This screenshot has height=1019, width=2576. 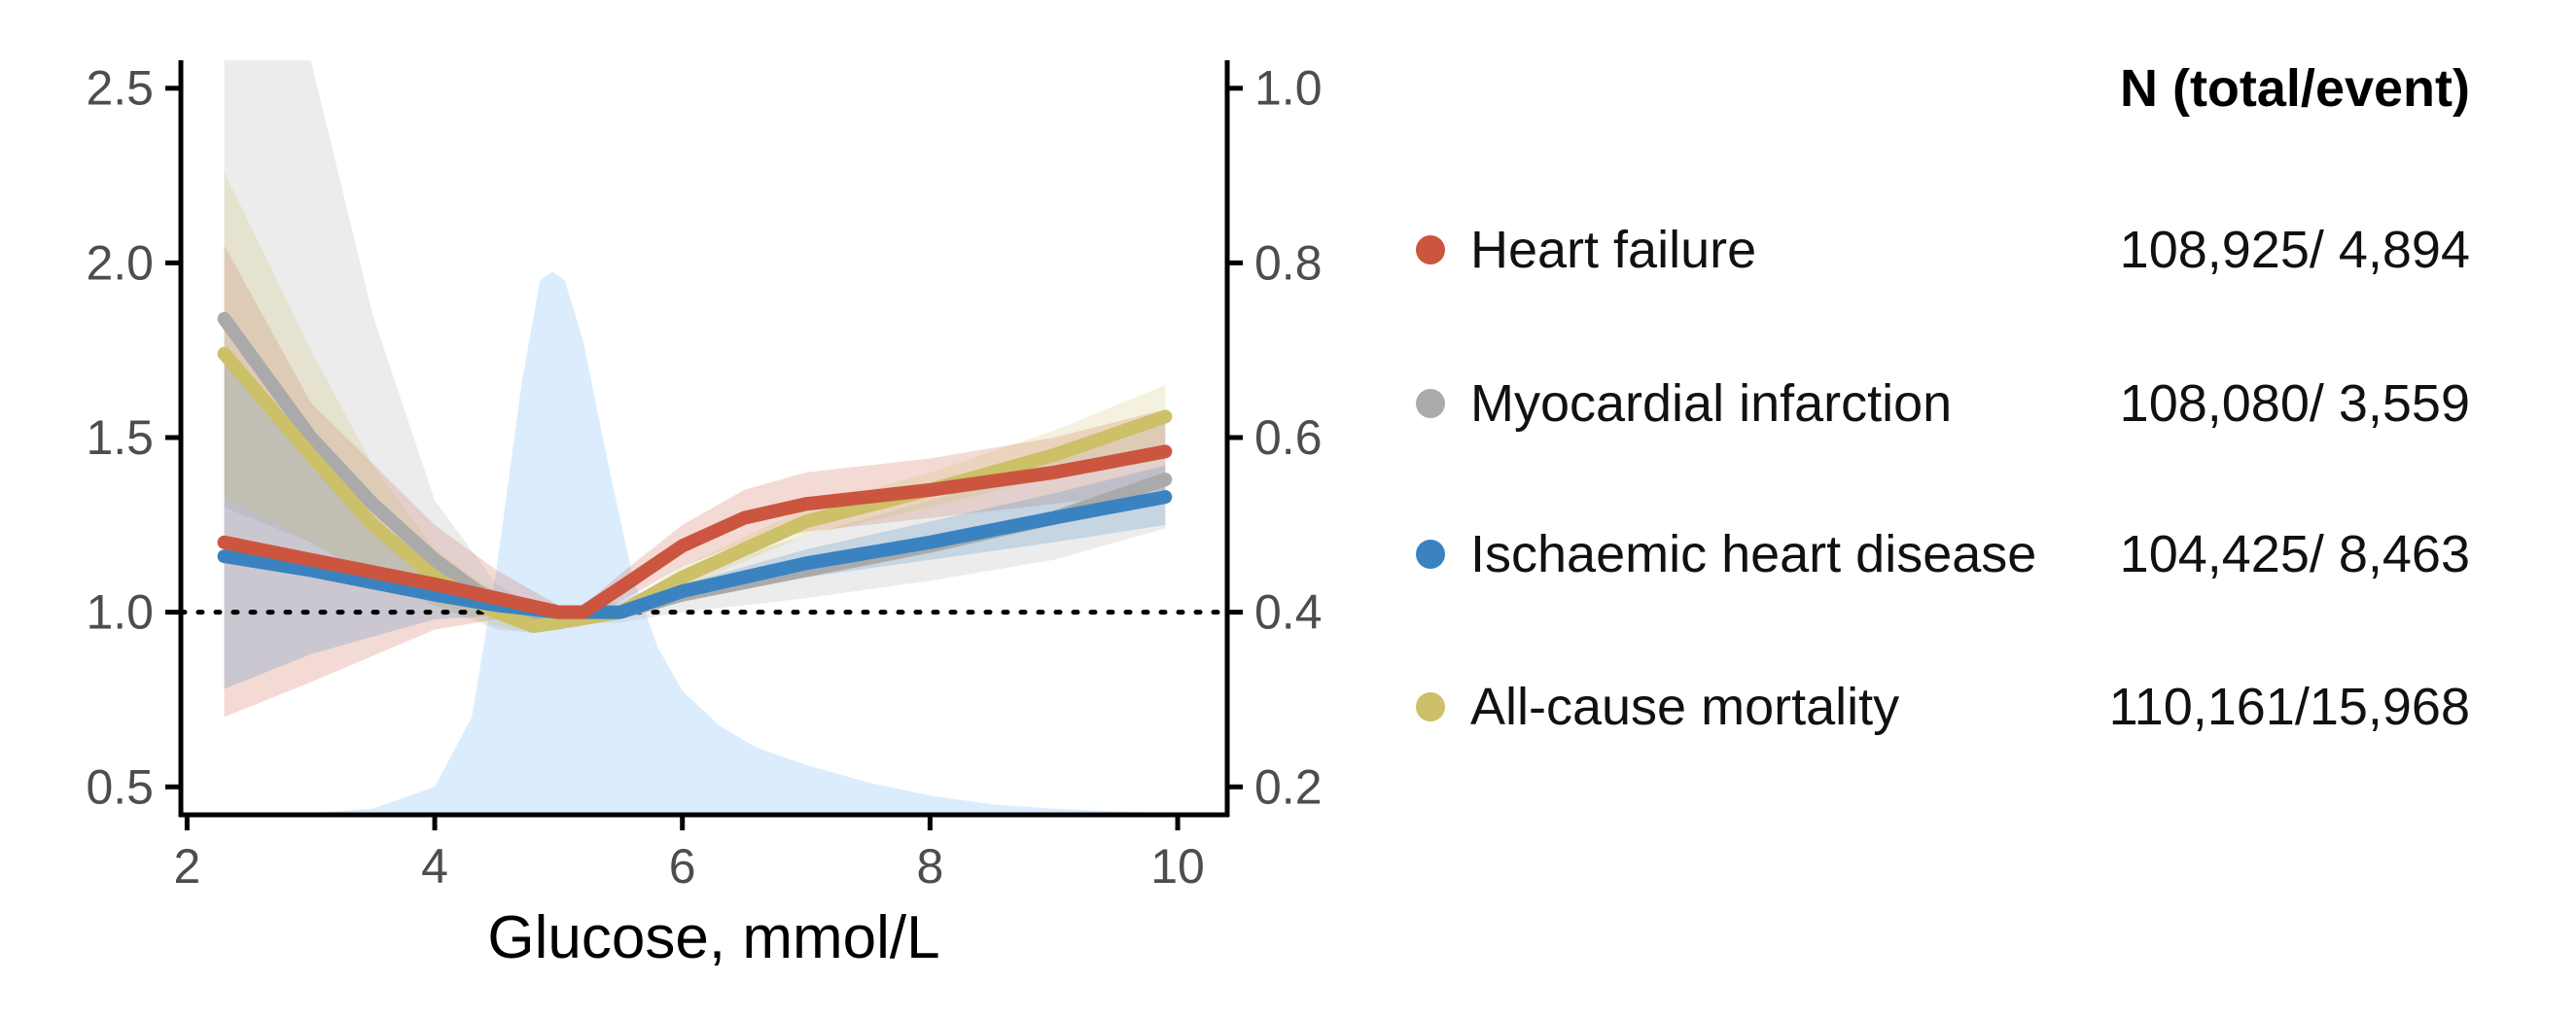 What do you see at coordinates (2289, 707) in the screenshot?
I see `legend-count: 110,161/15,968` at bounding box center [2289, 707].